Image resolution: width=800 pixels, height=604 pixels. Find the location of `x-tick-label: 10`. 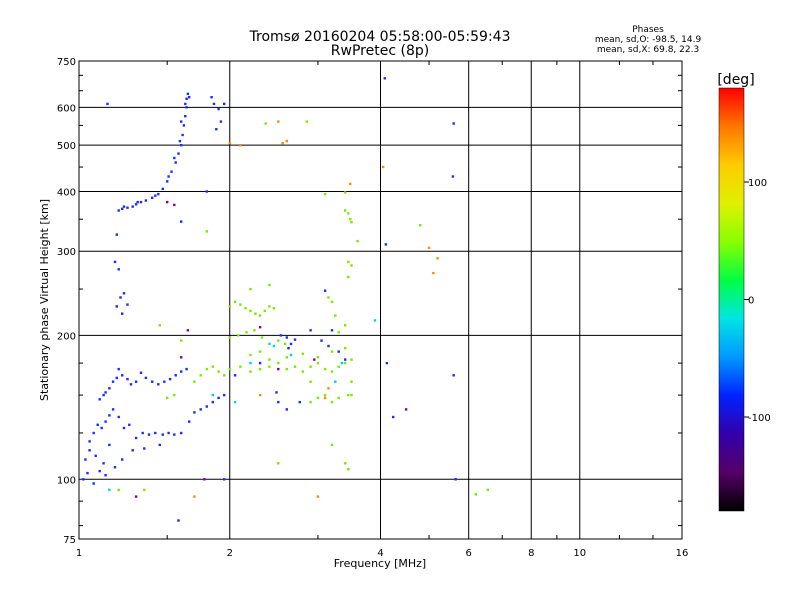

x-tick-label: 10 is located at coordinates (579, 553).